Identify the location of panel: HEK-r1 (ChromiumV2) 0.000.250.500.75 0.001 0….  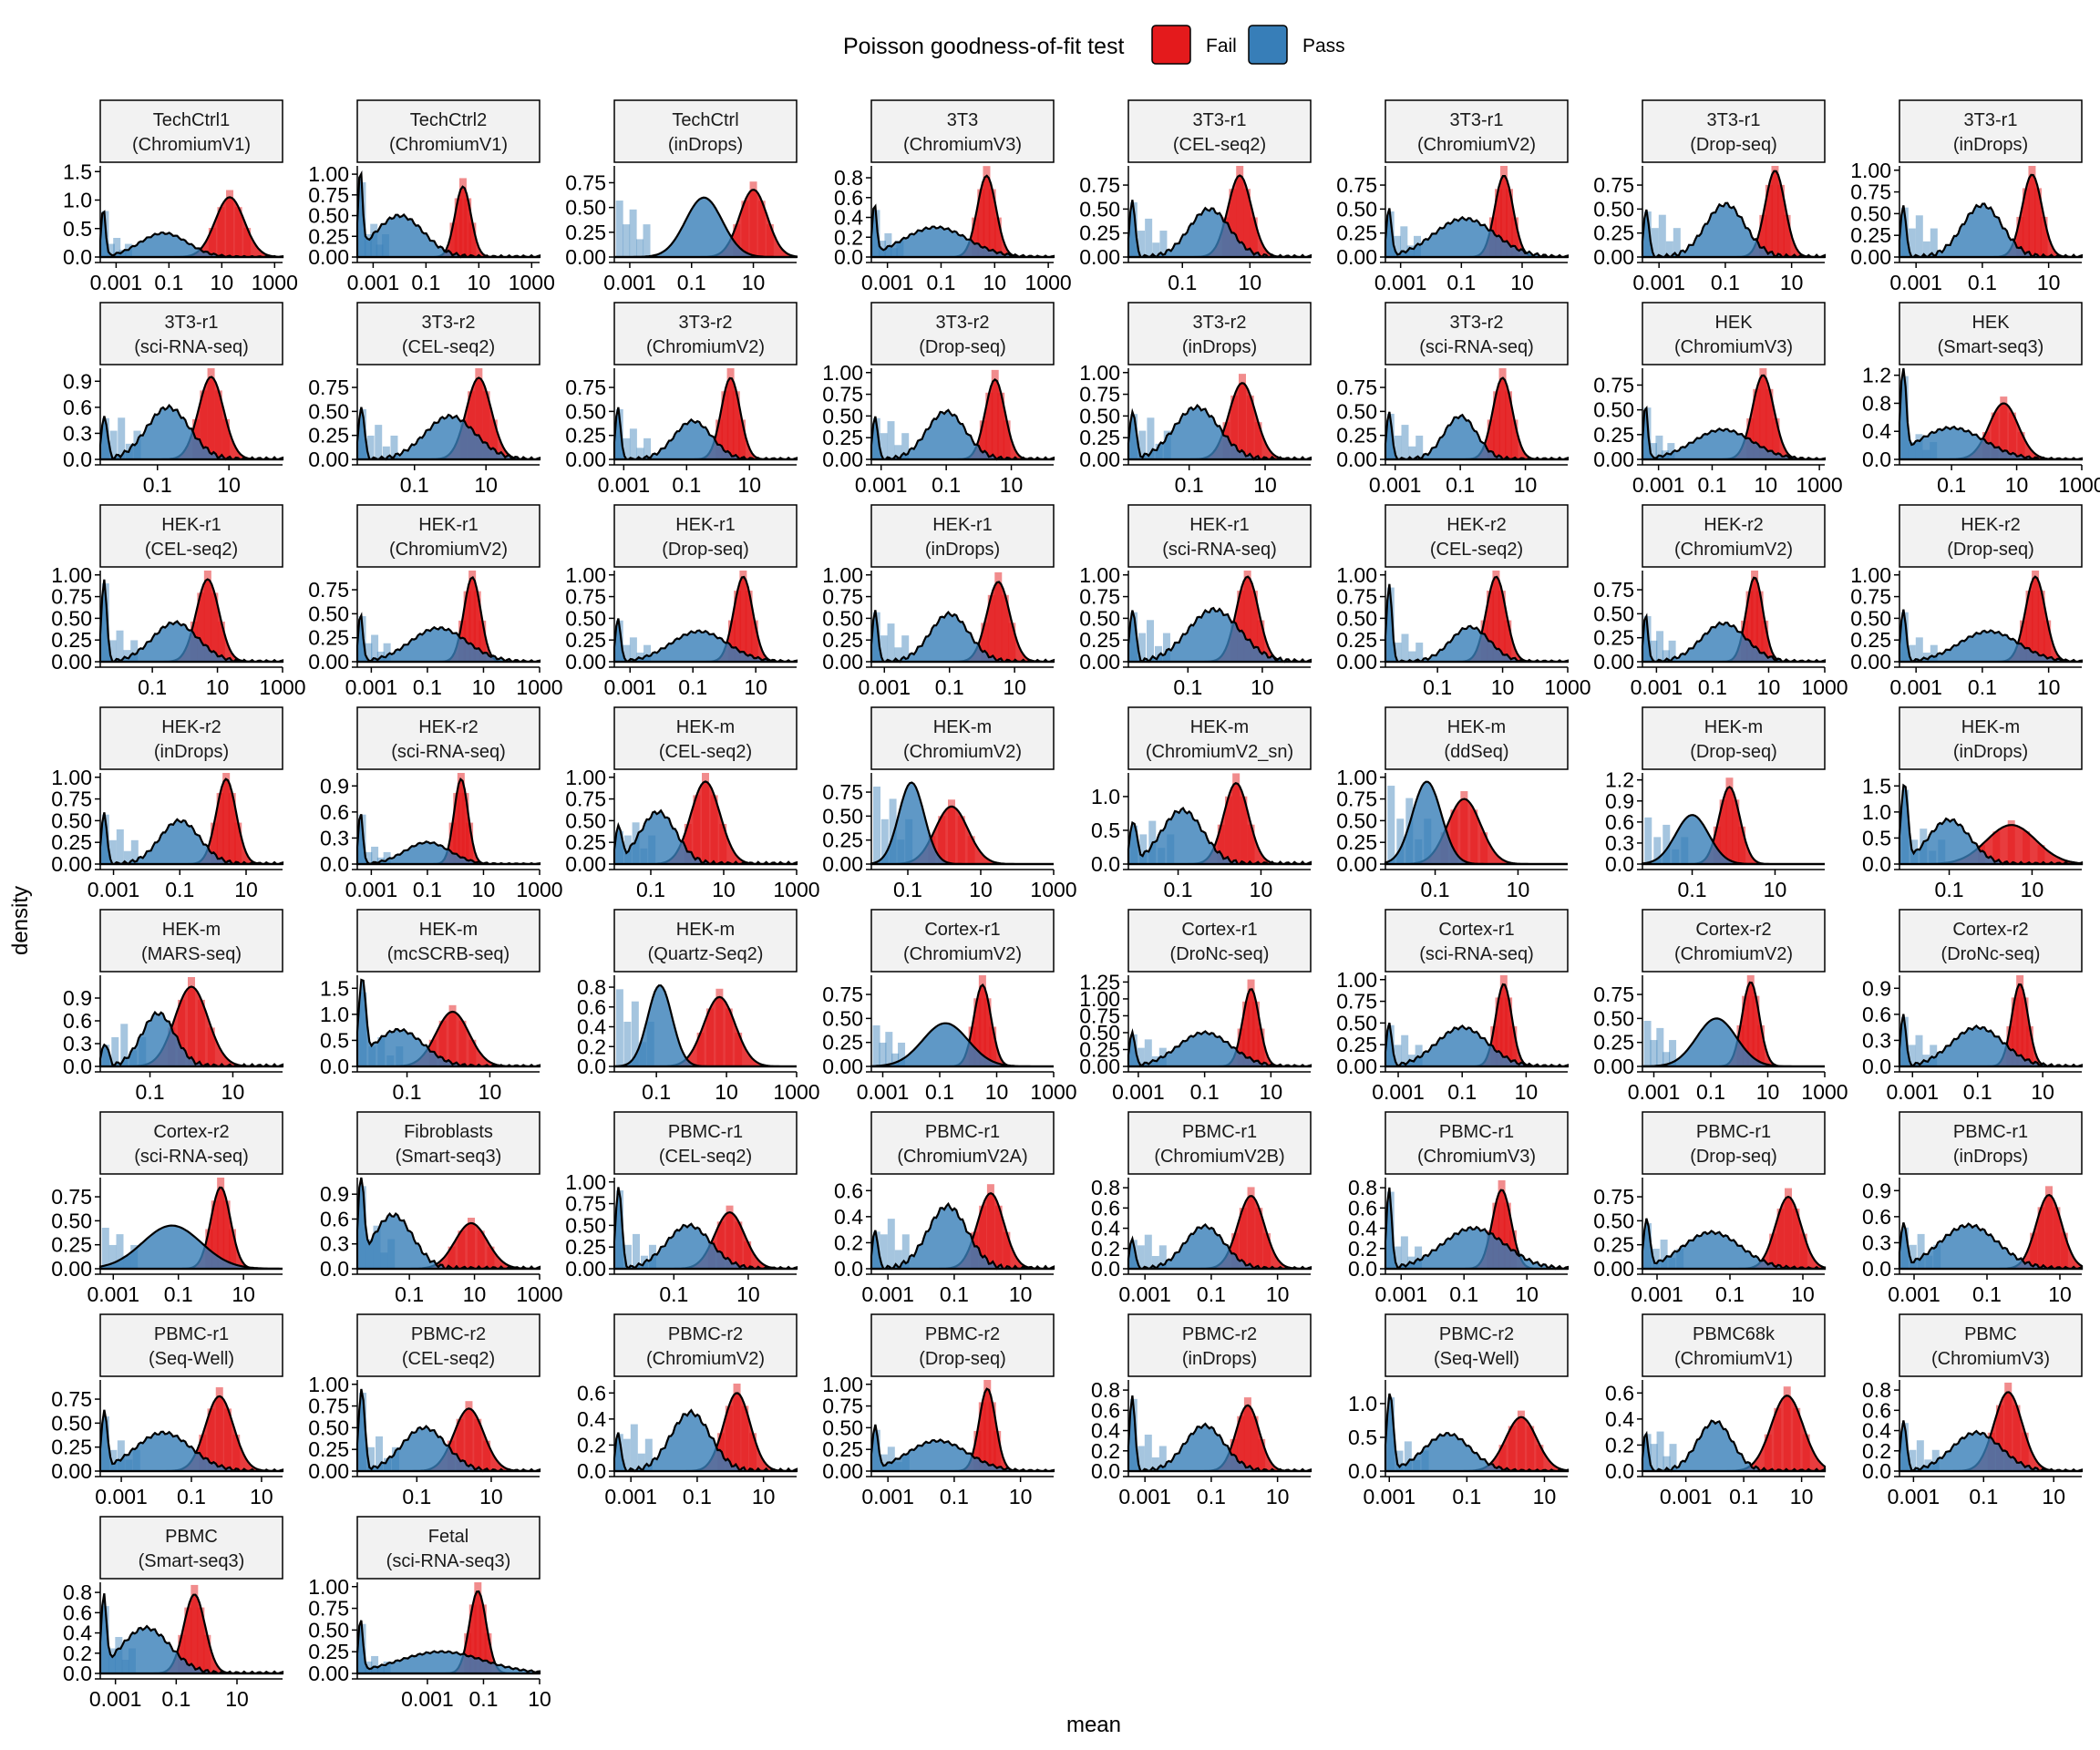
(436, 601).